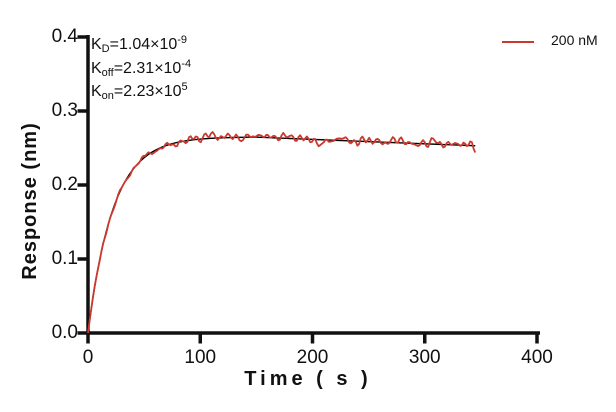  Describe the element at coordinates (64, 36) in the screenshot. I see `y-tick-label: 0.4` at that location.